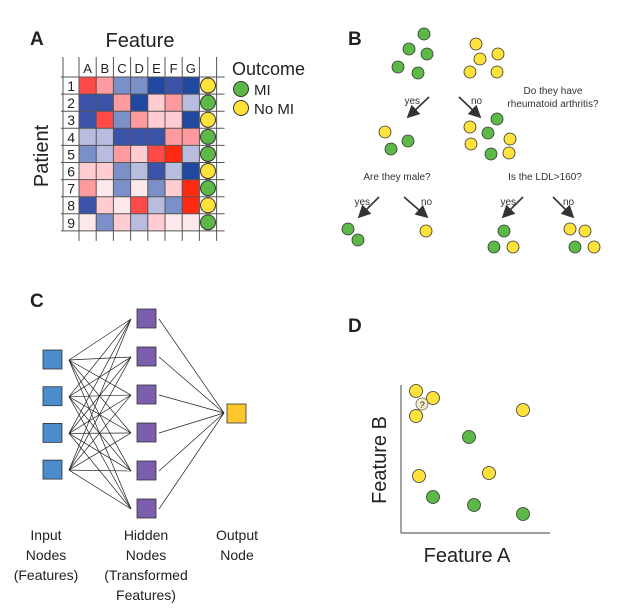 The image size is (639, 610). I want to click on panel-d: D Feature A Feature B ?, so click(449, 441).